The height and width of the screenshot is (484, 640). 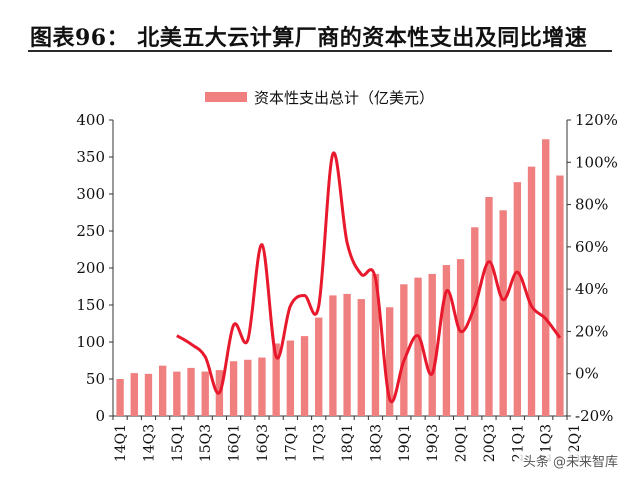 I want to click on left-tick-label: 400, so click(x=90, y=120).